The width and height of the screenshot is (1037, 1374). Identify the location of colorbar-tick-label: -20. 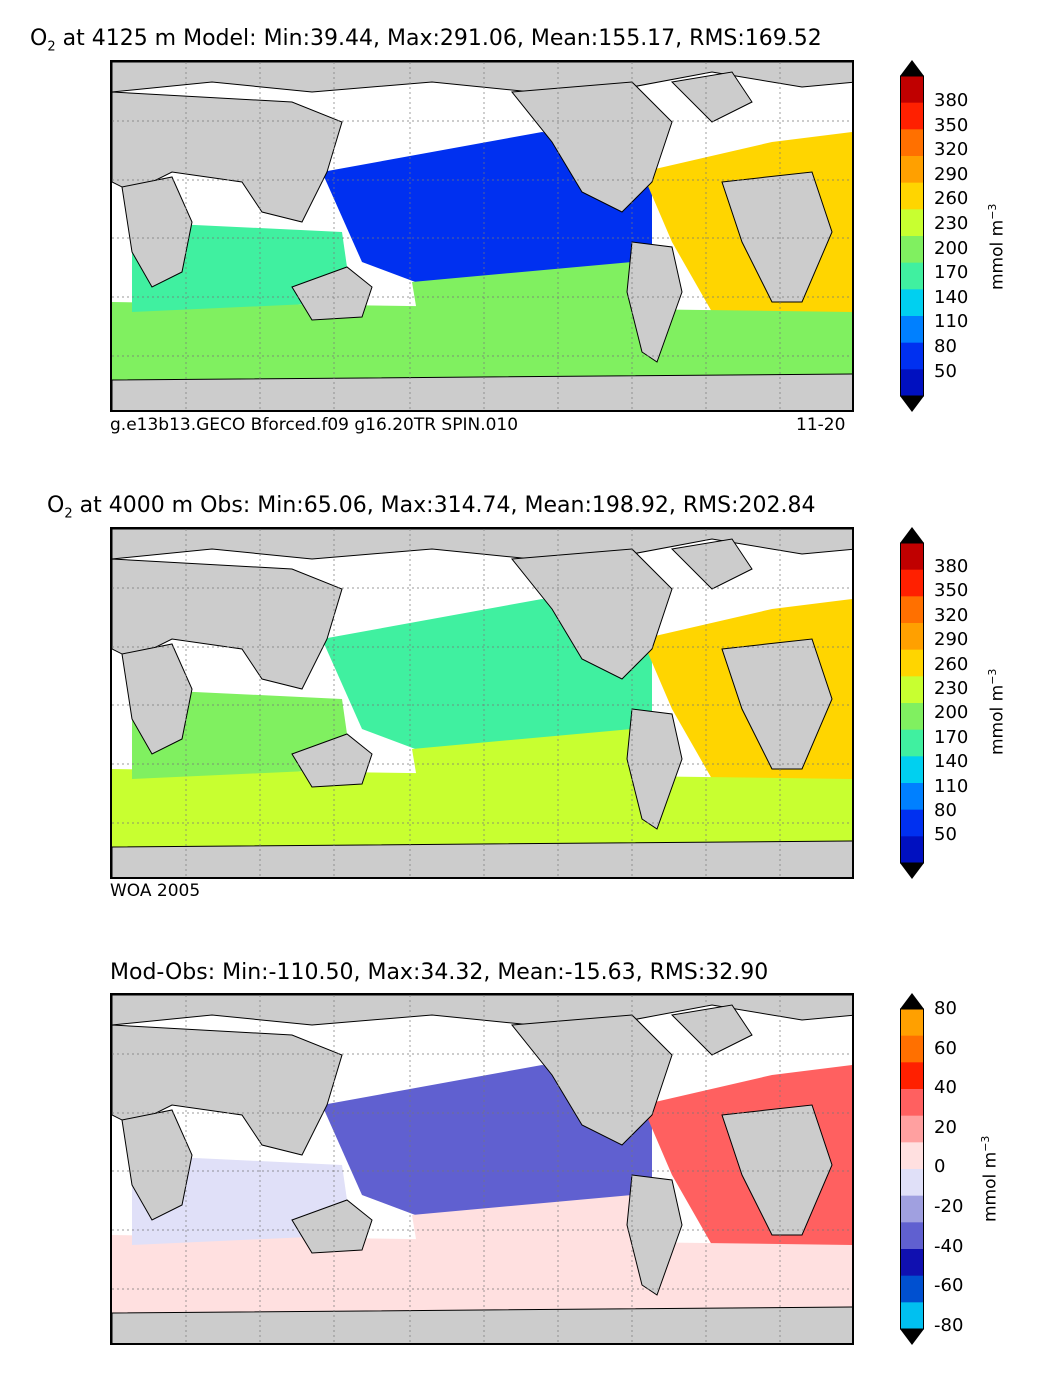
(949, 1206).